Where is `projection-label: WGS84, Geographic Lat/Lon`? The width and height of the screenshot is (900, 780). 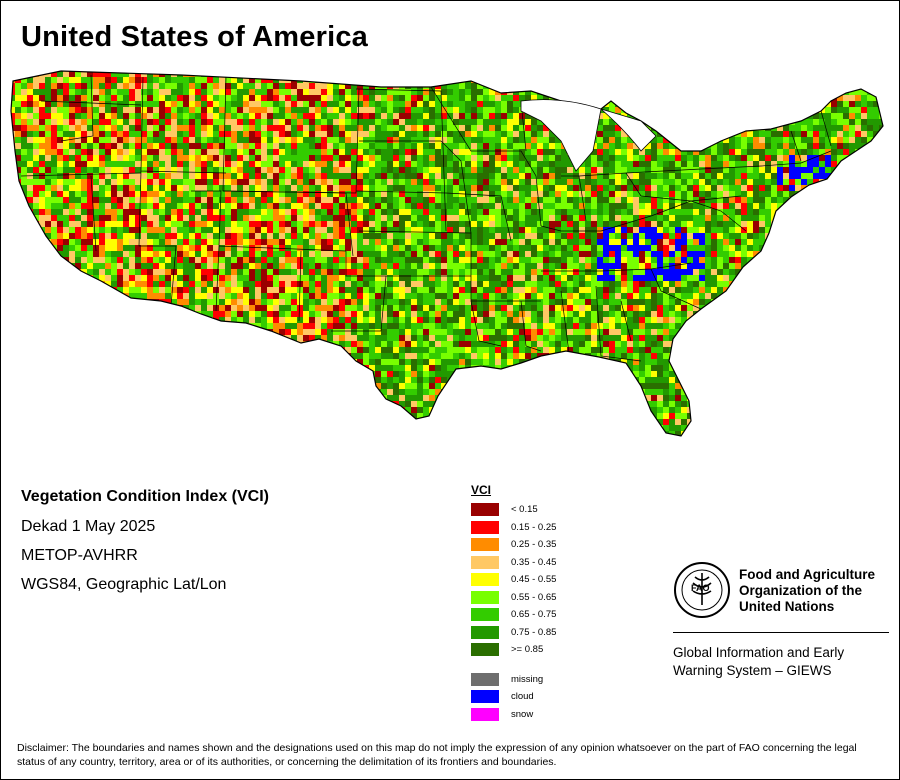 projection-label: WGS84, Geographic Lat/Lon is located at coordinates (124, 584).